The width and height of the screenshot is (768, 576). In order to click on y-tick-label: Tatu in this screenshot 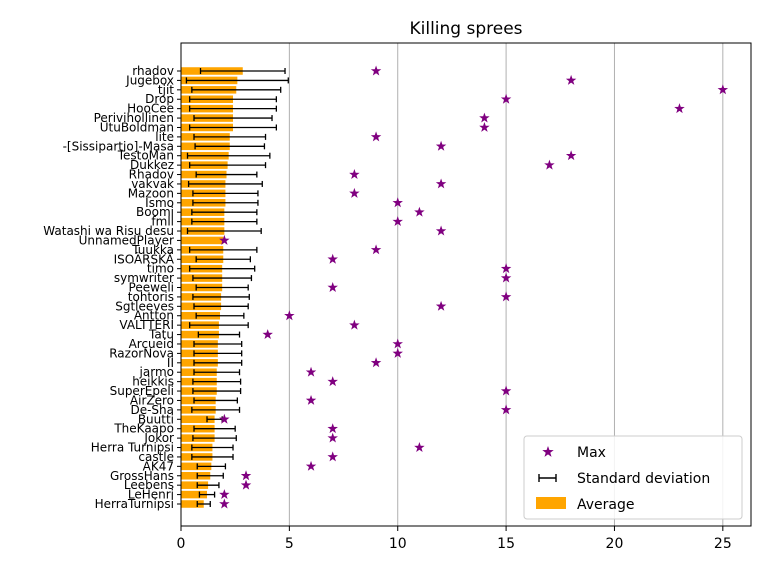, I will do `click(161, 335)`.